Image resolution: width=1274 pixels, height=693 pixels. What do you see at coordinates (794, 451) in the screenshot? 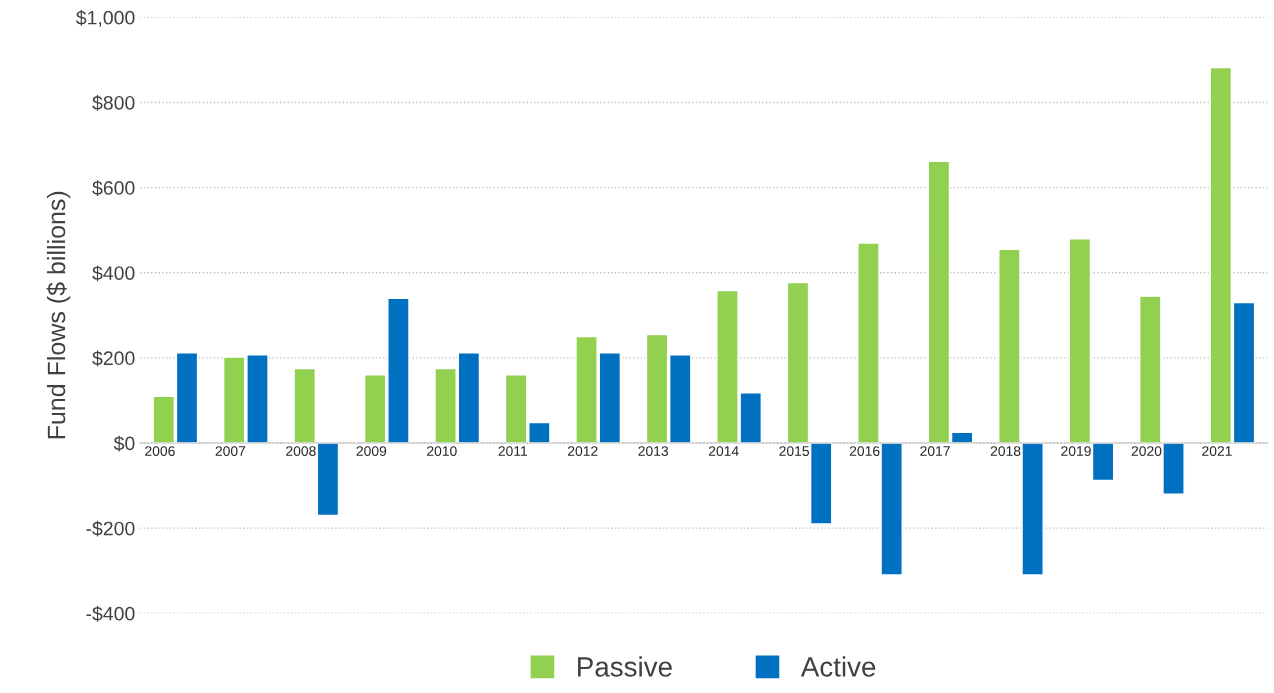
I see `x-tick-label: 2015` at bounding box center [794, 451].